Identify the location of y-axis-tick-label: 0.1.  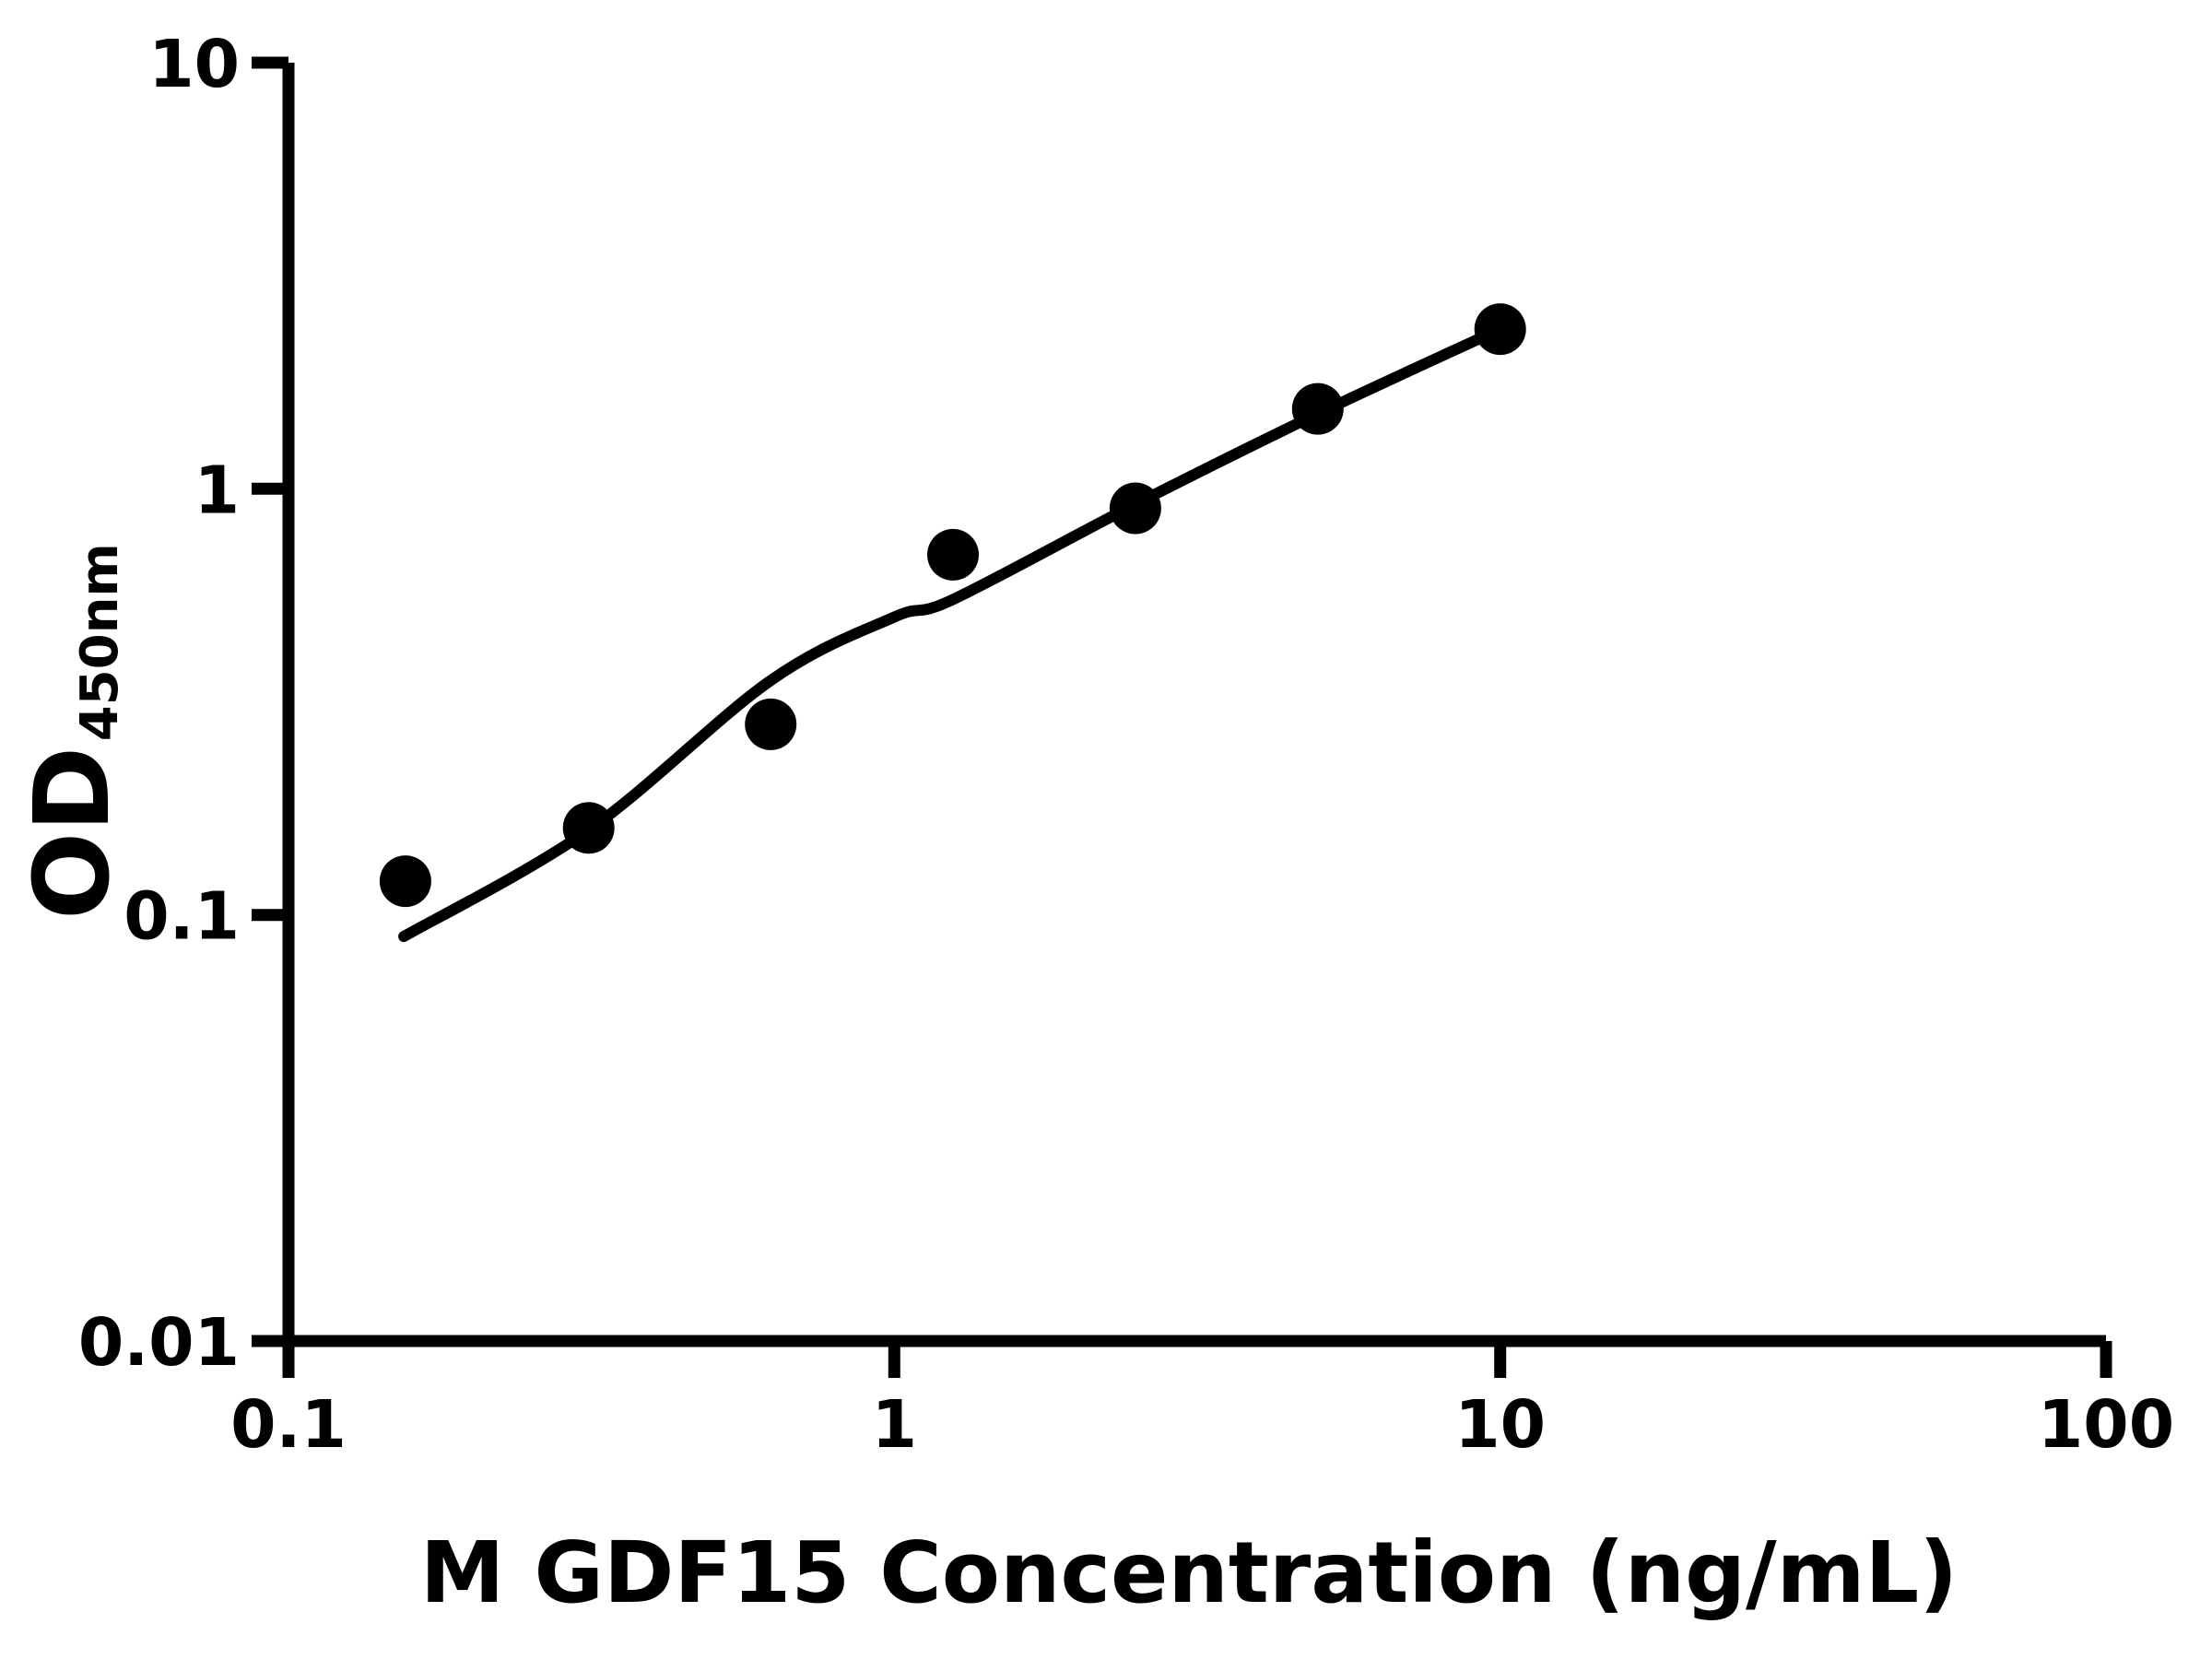
(182, 916).